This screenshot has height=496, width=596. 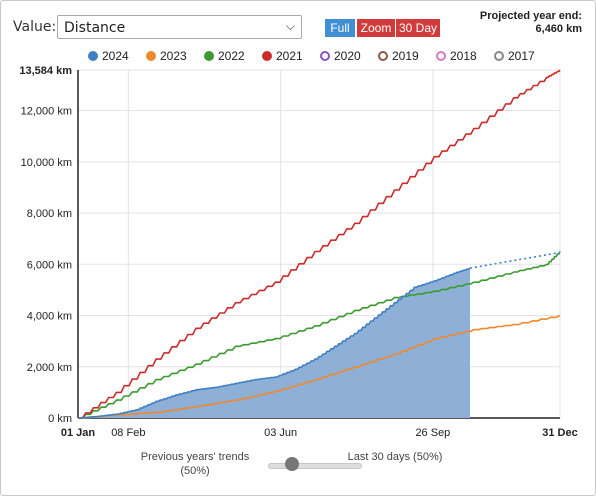 I want to click on y-tick-label: 4,000 km, so click(x=49, y=317).